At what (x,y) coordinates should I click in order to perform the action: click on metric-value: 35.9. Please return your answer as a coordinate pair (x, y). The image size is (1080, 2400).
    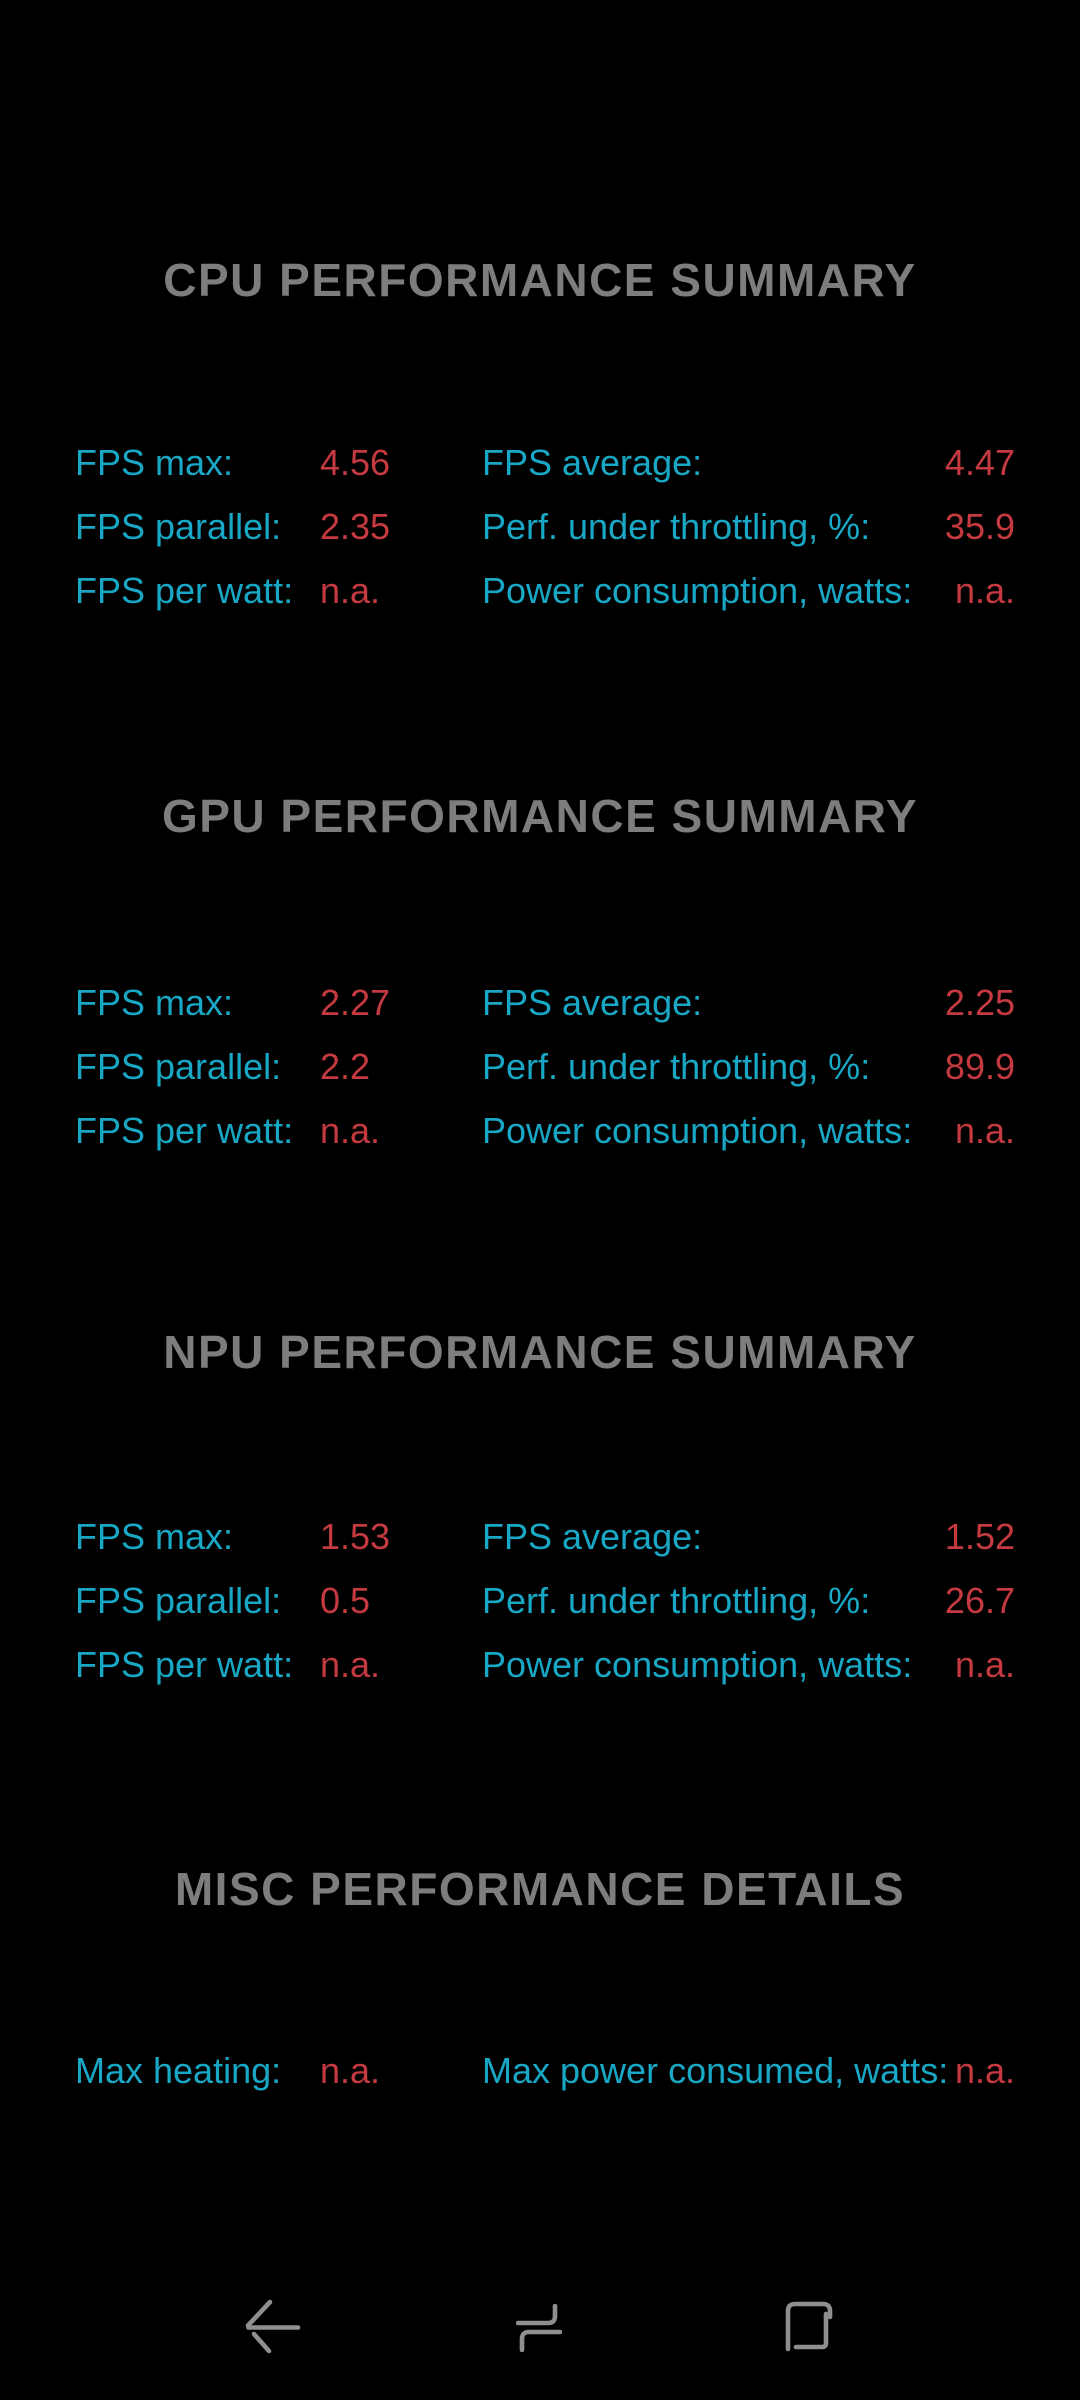
    Looking at the image, I should click on (979, 526).